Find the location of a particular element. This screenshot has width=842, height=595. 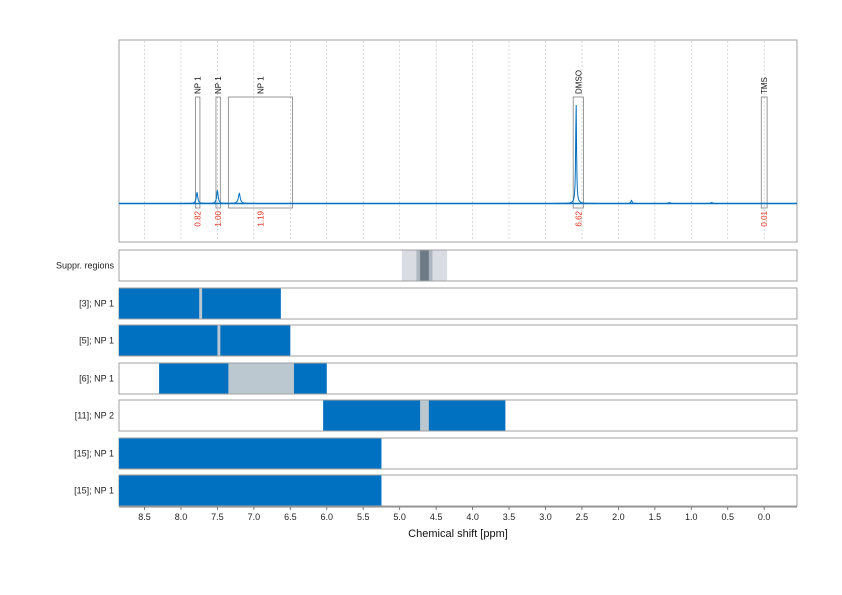

x-tick-label: 3.0 is located at coordinates (545, 517).